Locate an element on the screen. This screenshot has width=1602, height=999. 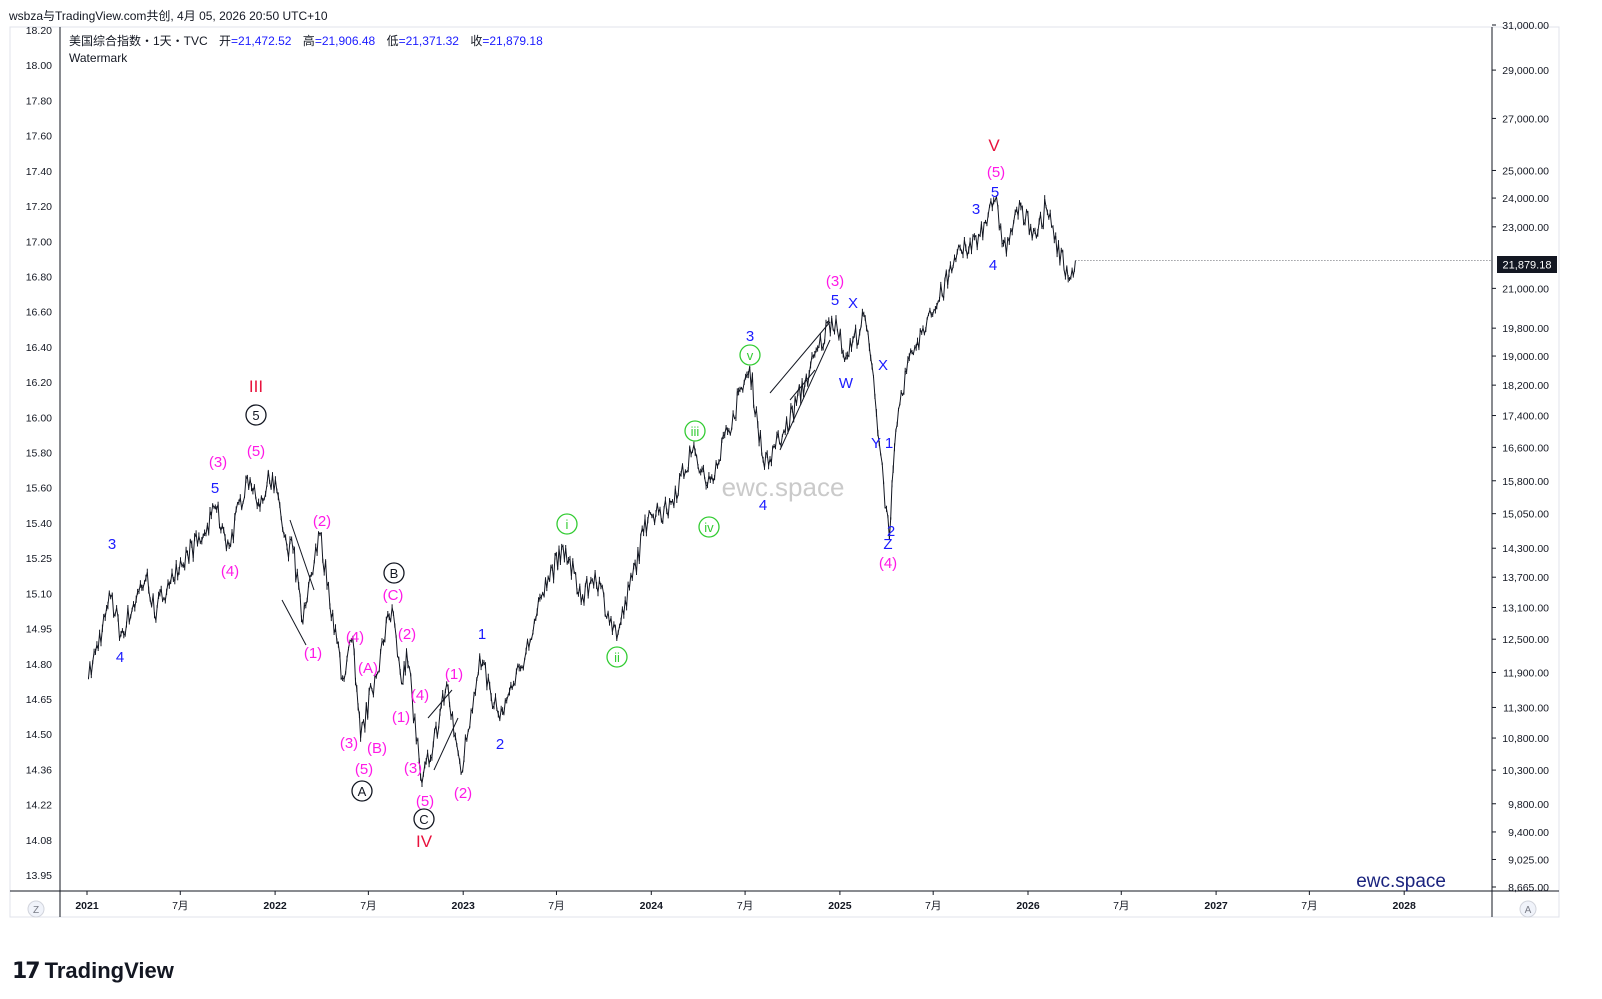
wave-label: Y is located at coordinates (876, 443).